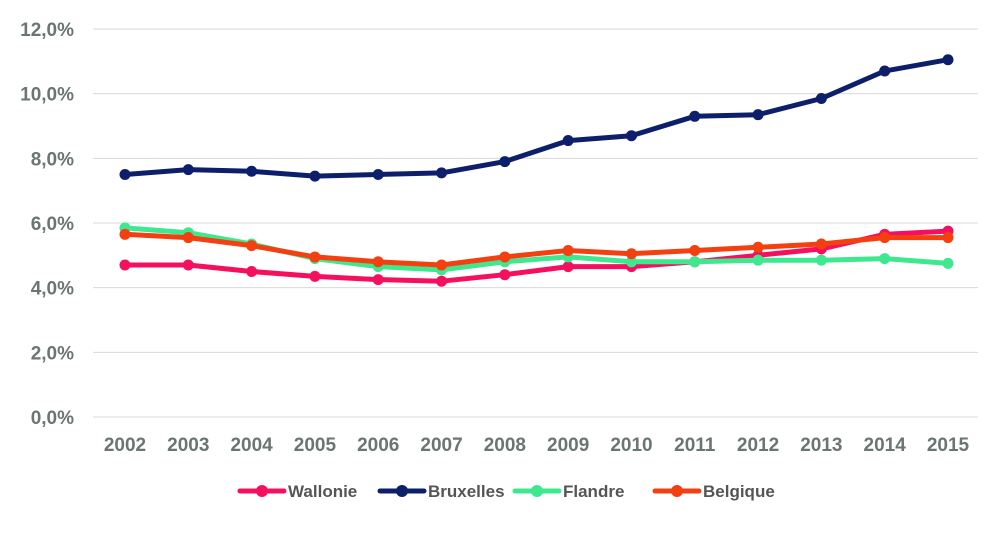 The image size is (1000, 537). I want to click on x-tick-label: 2011, so click(695, 445).